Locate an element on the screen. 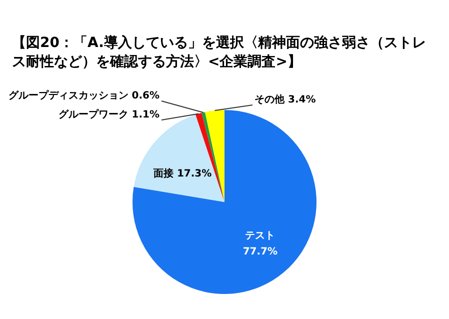  slice-label: グループワーク 1.1% is located at coordinates (109, 114).